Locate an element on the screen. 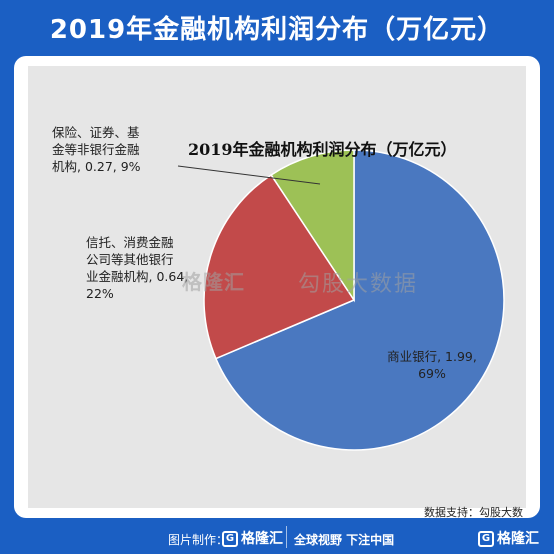 The width and height of the screenshot is (554, 554). slice-label-line: 业金融机构, 0.64, is located at coordinates (137, 276).